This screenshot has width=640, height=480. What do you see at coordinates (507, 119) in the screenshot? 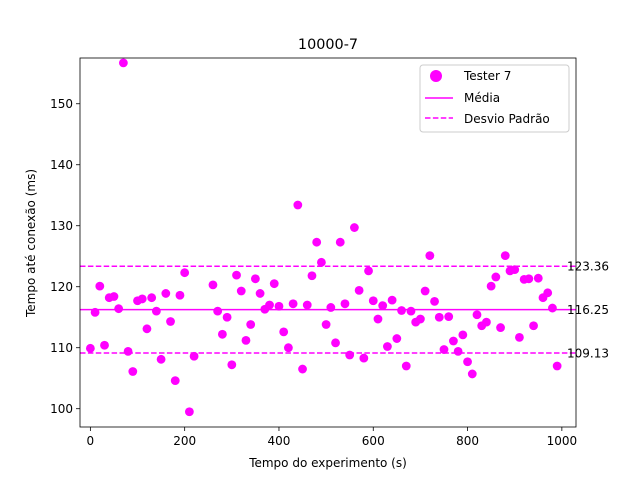
I see `legend-label-desvio-padrao: Desvio Padrão` at bounding box center [507, 119].